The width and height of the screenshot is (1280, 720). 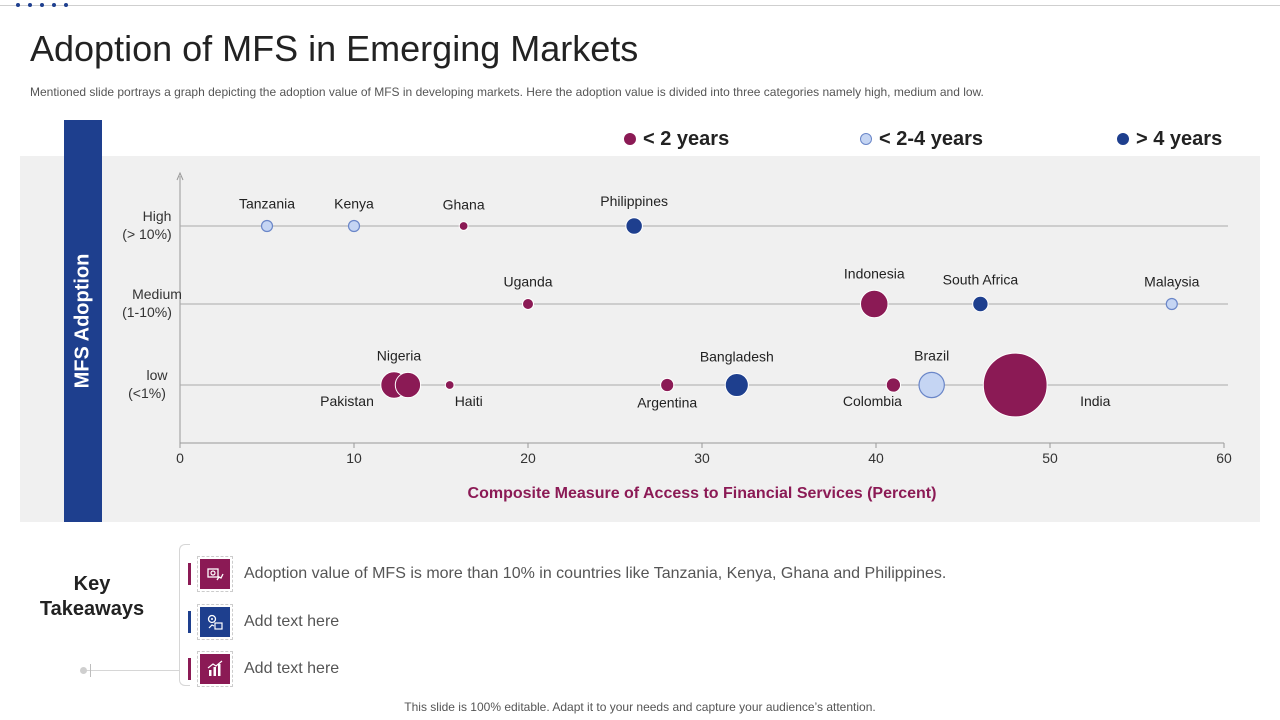 What do you see at coordinates (354, 204) in the screenshot?
I see `data-point-label: Kenya` at bounding box center [354, 204].